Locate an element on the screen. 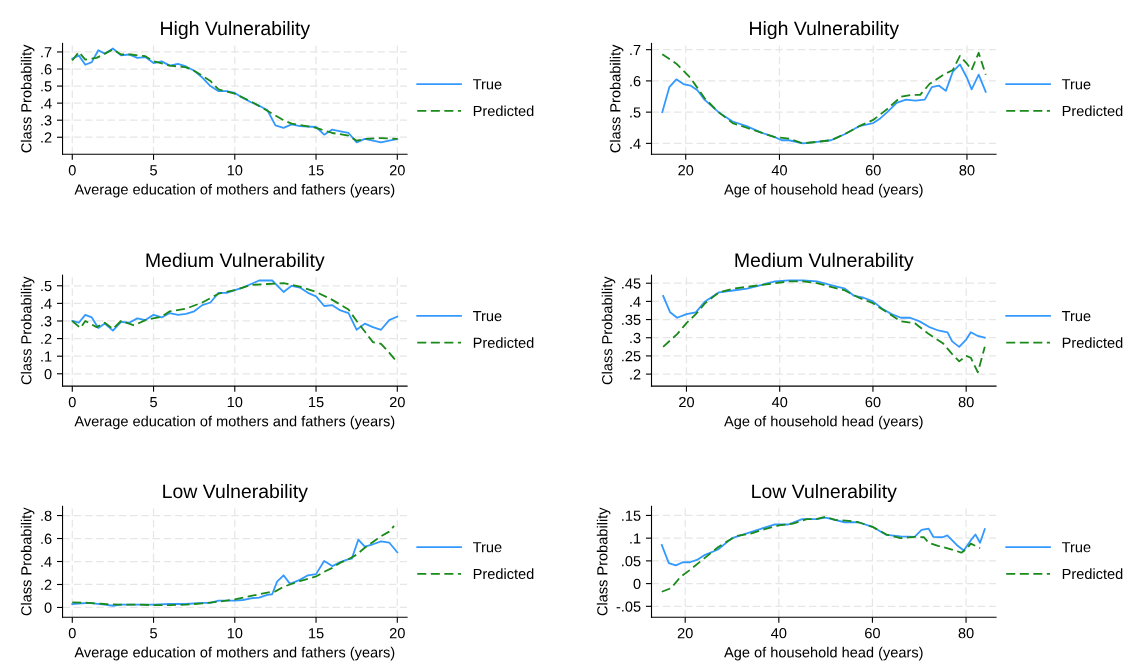 This screenshot has height=668, width=1137. y-tick-label: .05 is located at coordinates (631, 561).